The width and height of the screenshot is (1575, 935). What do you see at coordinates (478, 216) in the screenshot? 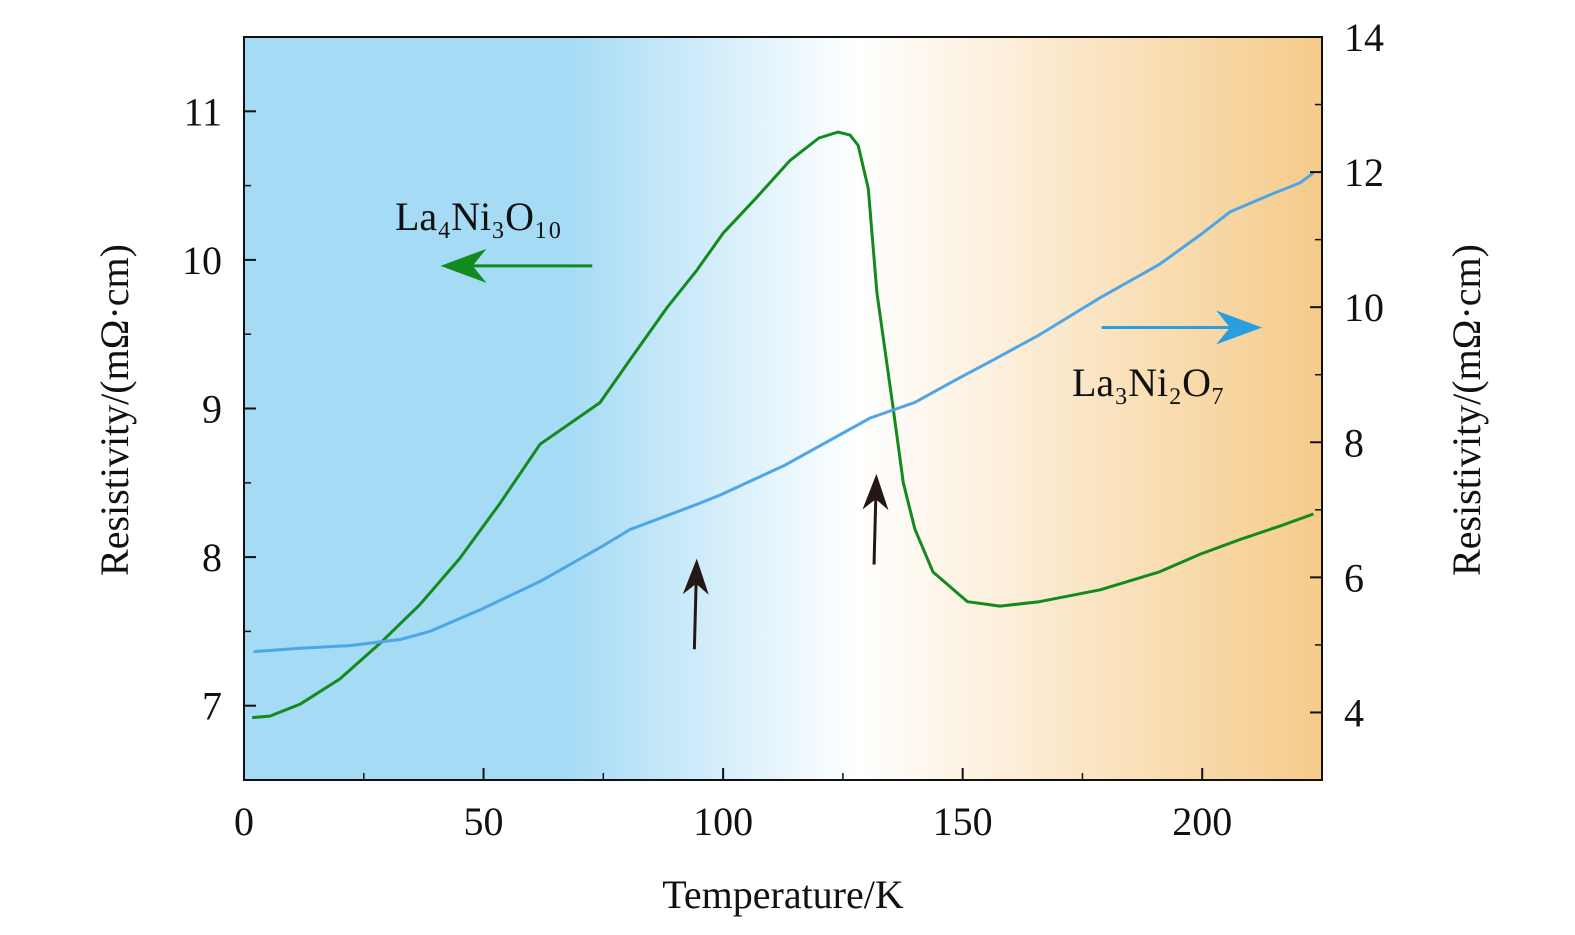
I see `series-label-la4ni3o10: La₄Ni₃O₁₀` at bounding box center [478, 216].